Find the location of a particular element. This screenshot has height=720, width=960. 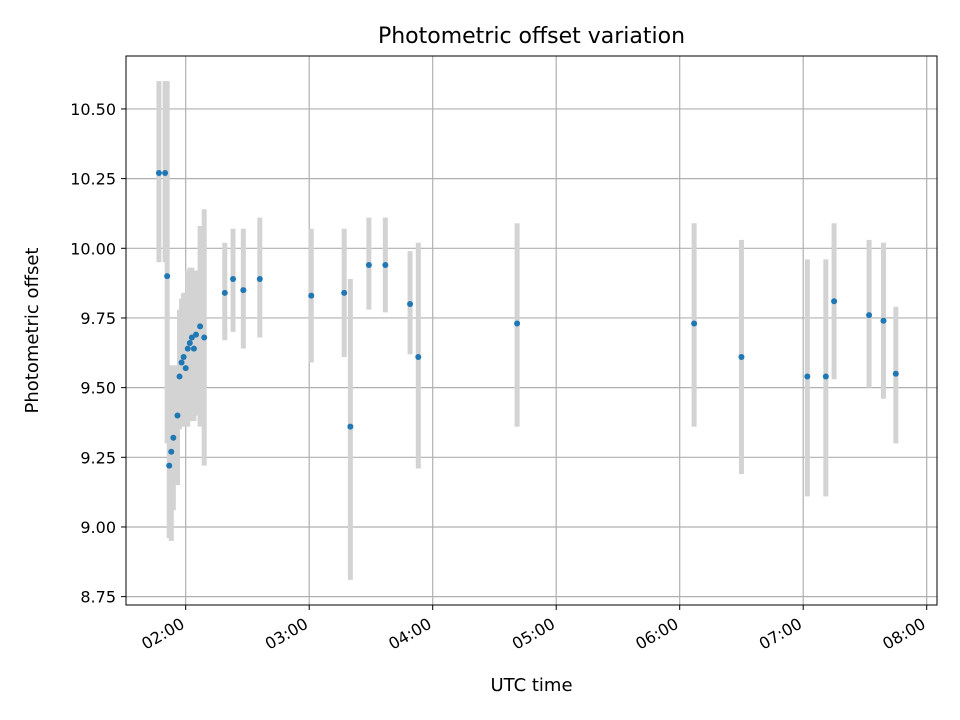

y-tick-label: 9.75 is located at coordinates (98, 318).